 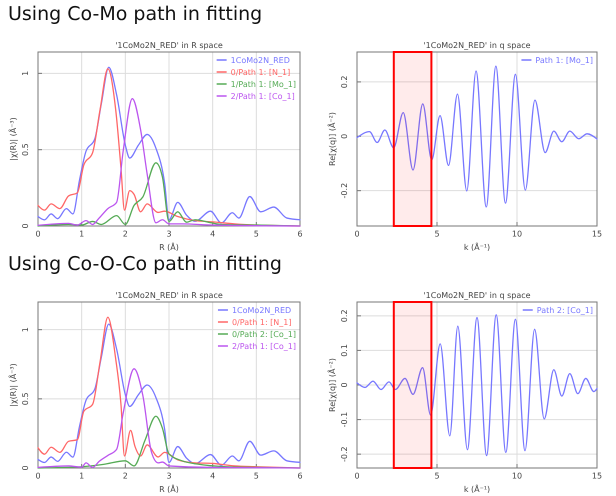 I want to click on y-tick-label: 0.1, so click(x=344, y=350).